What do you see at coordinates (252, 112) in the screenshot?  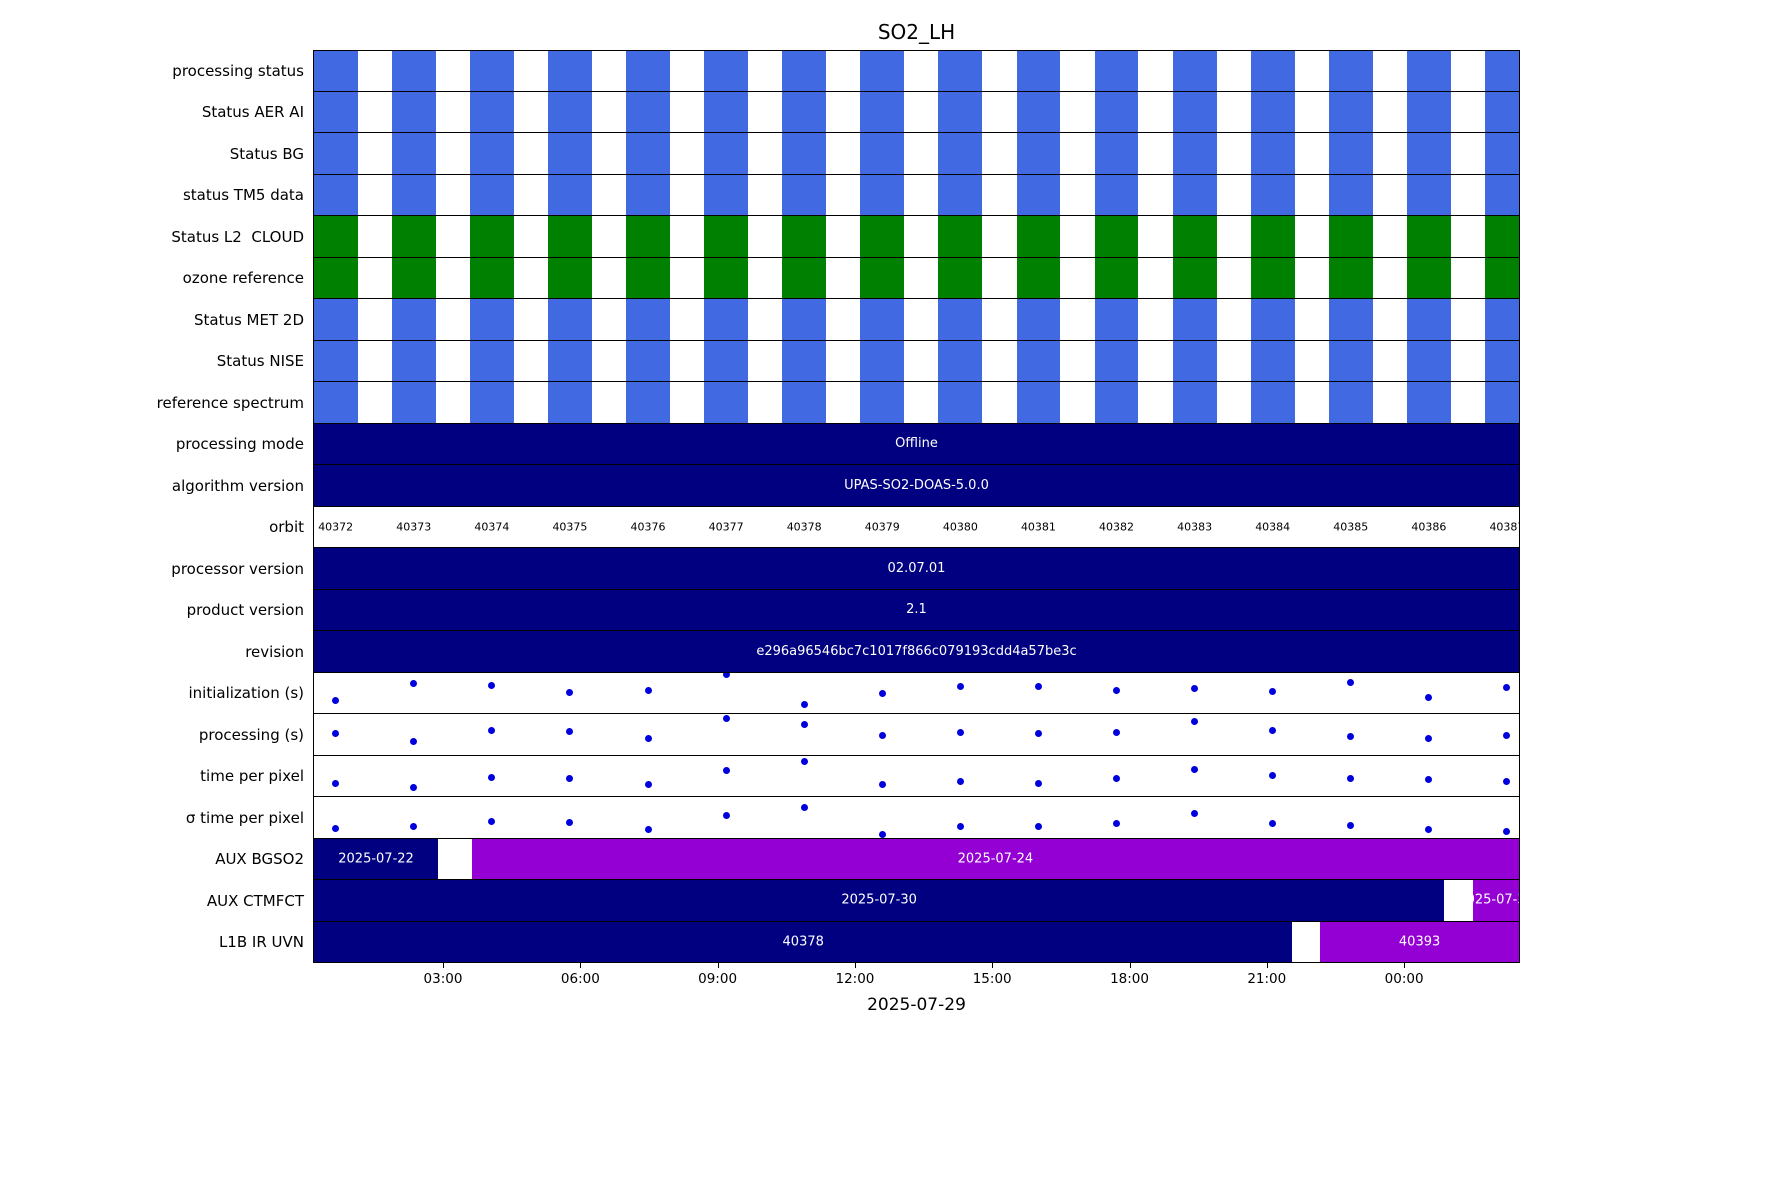 I see `row-label: Status AER AI` at bounding box center [252, 112].